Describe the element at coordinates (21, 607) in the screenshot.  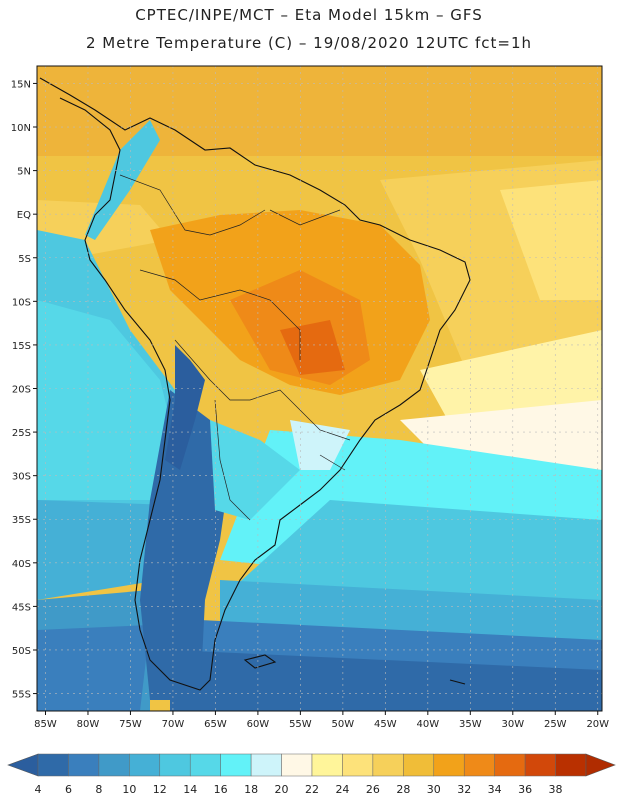
I see `lat-label: 45S` at that location.